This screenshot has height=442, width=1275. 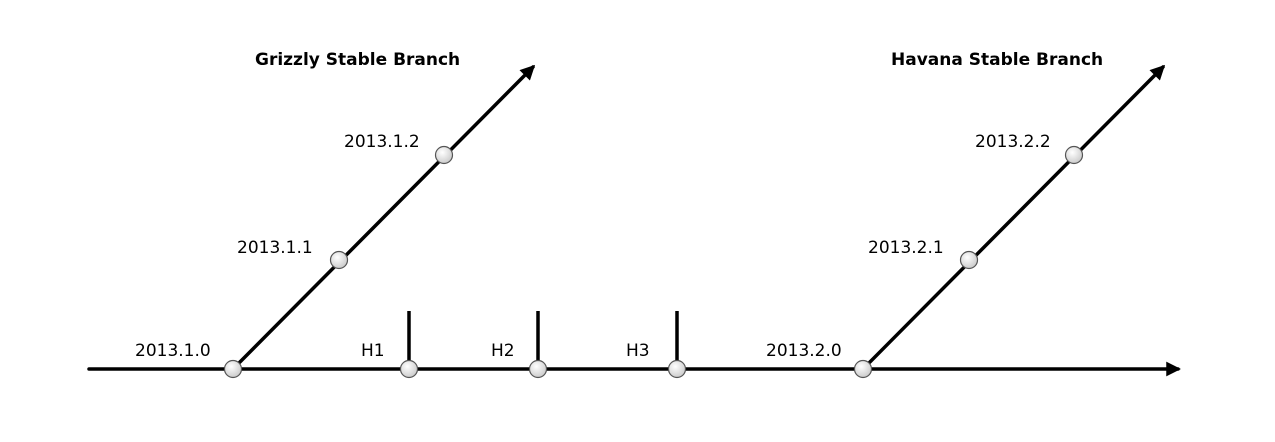 I want to click on grizzly-branch-title: Grizzly Stable Branch, so click(x=357, y=60).